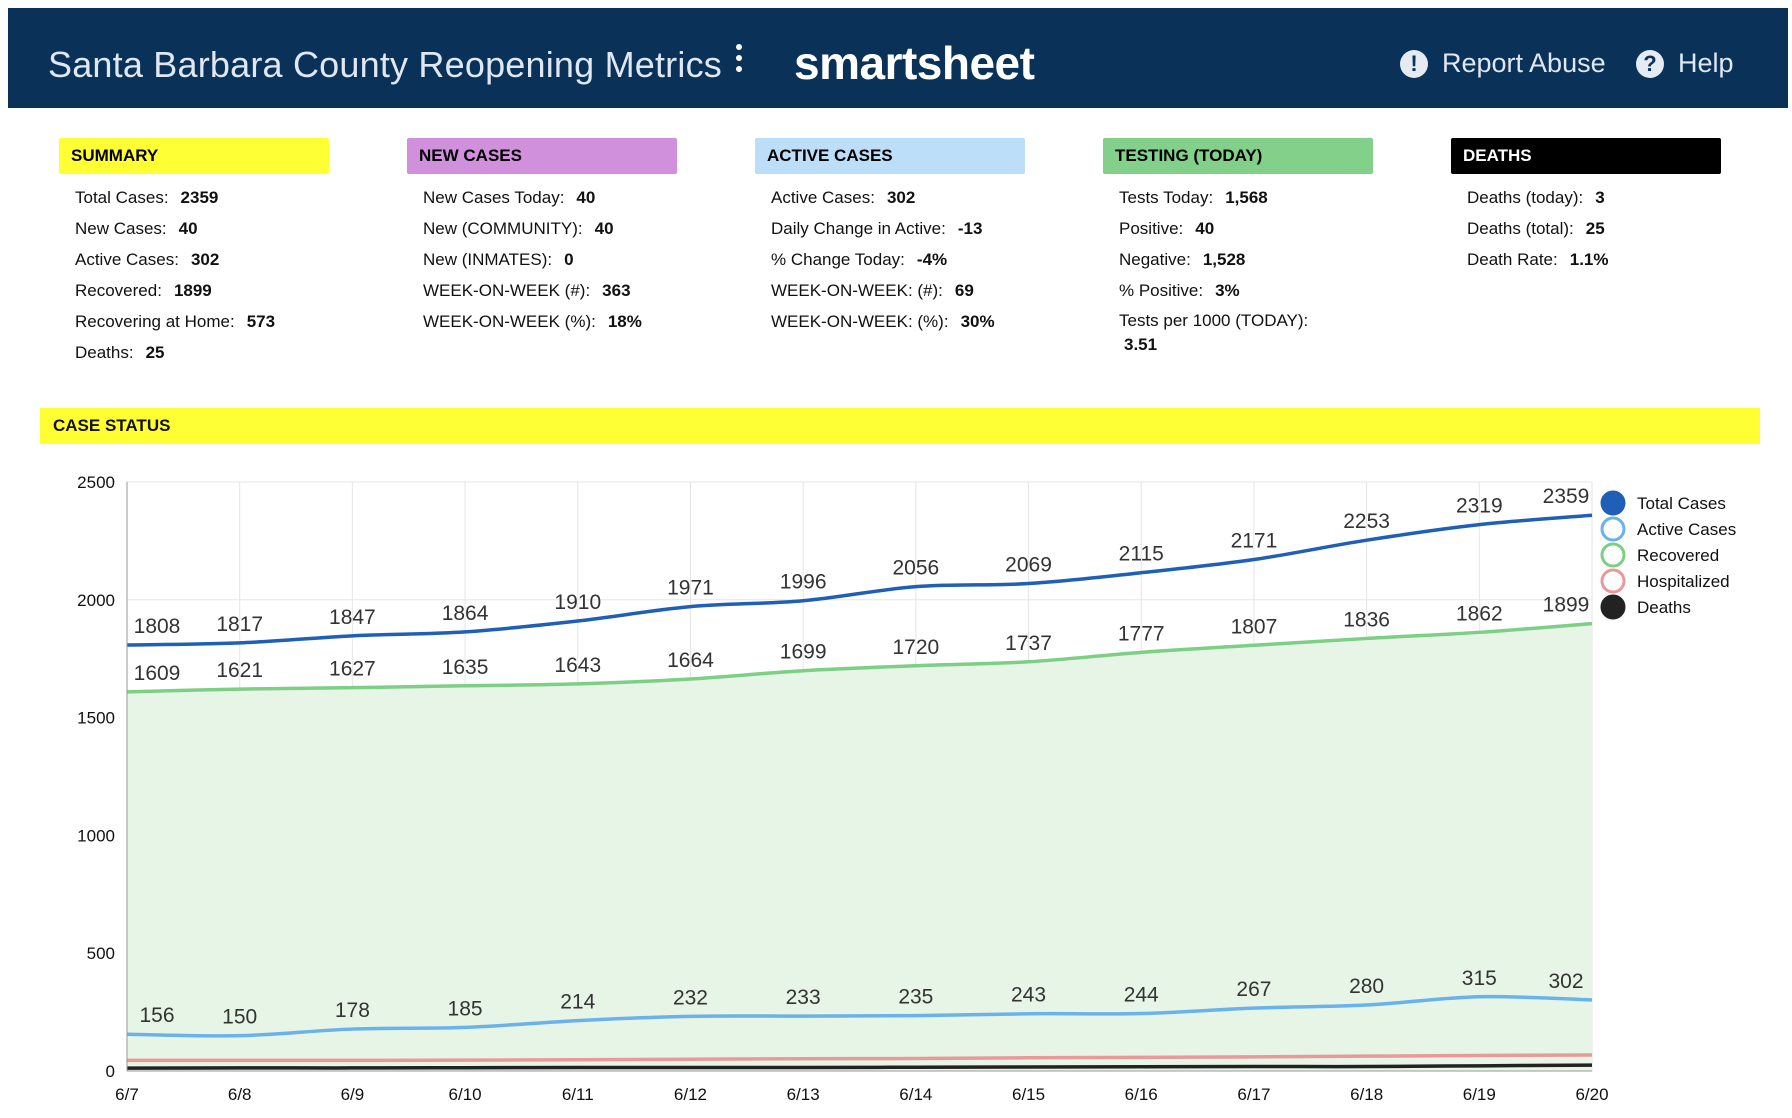 This screenshot has height=1118, width=1792. What do you see at coordinates (488, 259) in the screenshot?
I see `metric-label: New (INMATES):` at bounding box center [488, 259].